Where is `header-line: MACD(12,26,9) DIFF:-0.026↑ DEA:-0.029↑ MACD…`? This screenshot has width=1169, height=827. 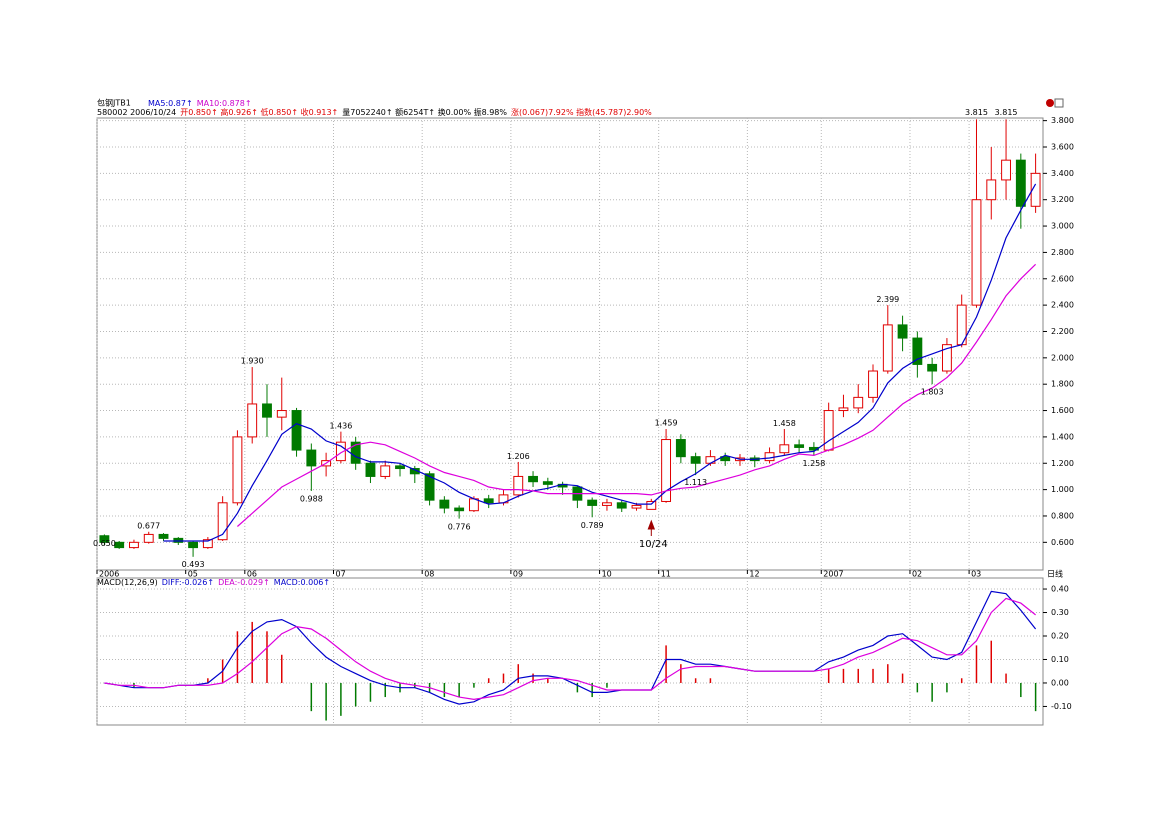 header-line: MACD(12,26,9) DIFF:-0.026↑ DEA:-0.029↑ MACD… is located at coordinates (213, 582).